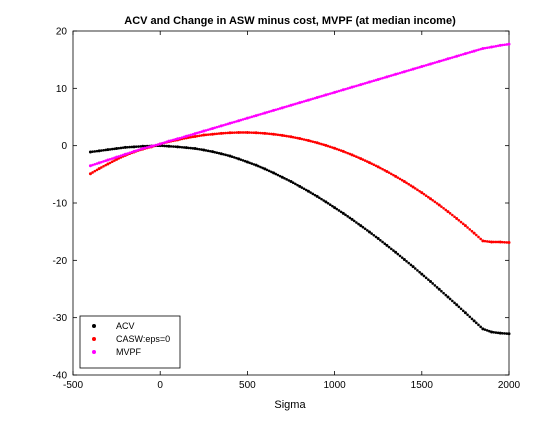 The height and width of the screenshot is (425, 560). What do you see at coordinates (94, 326) in the screenshot?
I see `legend-marker` at bounding box center [94, 326].